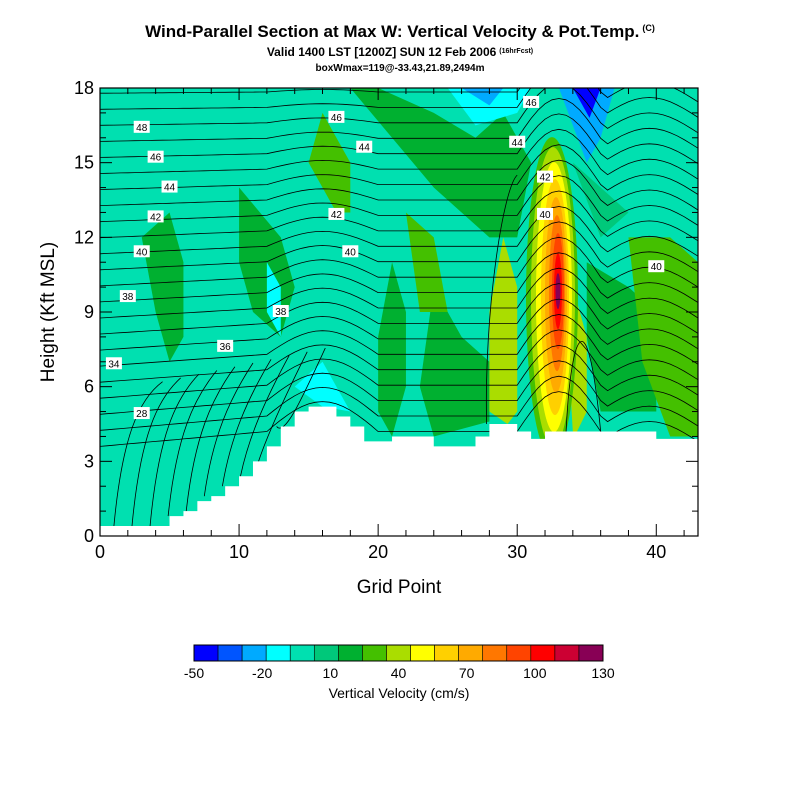  What do you see at coordinates (399, 693) in the screenshot?
I see `colorbar-label: Vertical Velocity (cm/s)` at bounding box center [399, 693].